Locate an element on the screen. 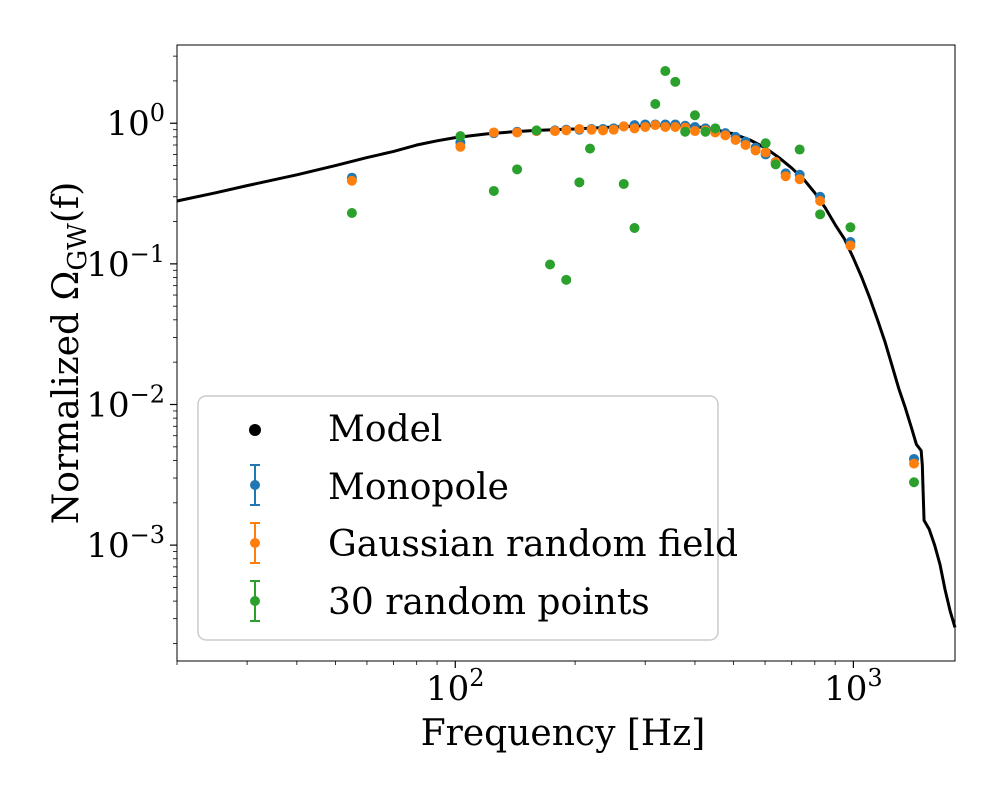 Image resolution: width=1000 pixels, height=800 pixels. legend-dot-monopole is located at coordinates (255, 485).